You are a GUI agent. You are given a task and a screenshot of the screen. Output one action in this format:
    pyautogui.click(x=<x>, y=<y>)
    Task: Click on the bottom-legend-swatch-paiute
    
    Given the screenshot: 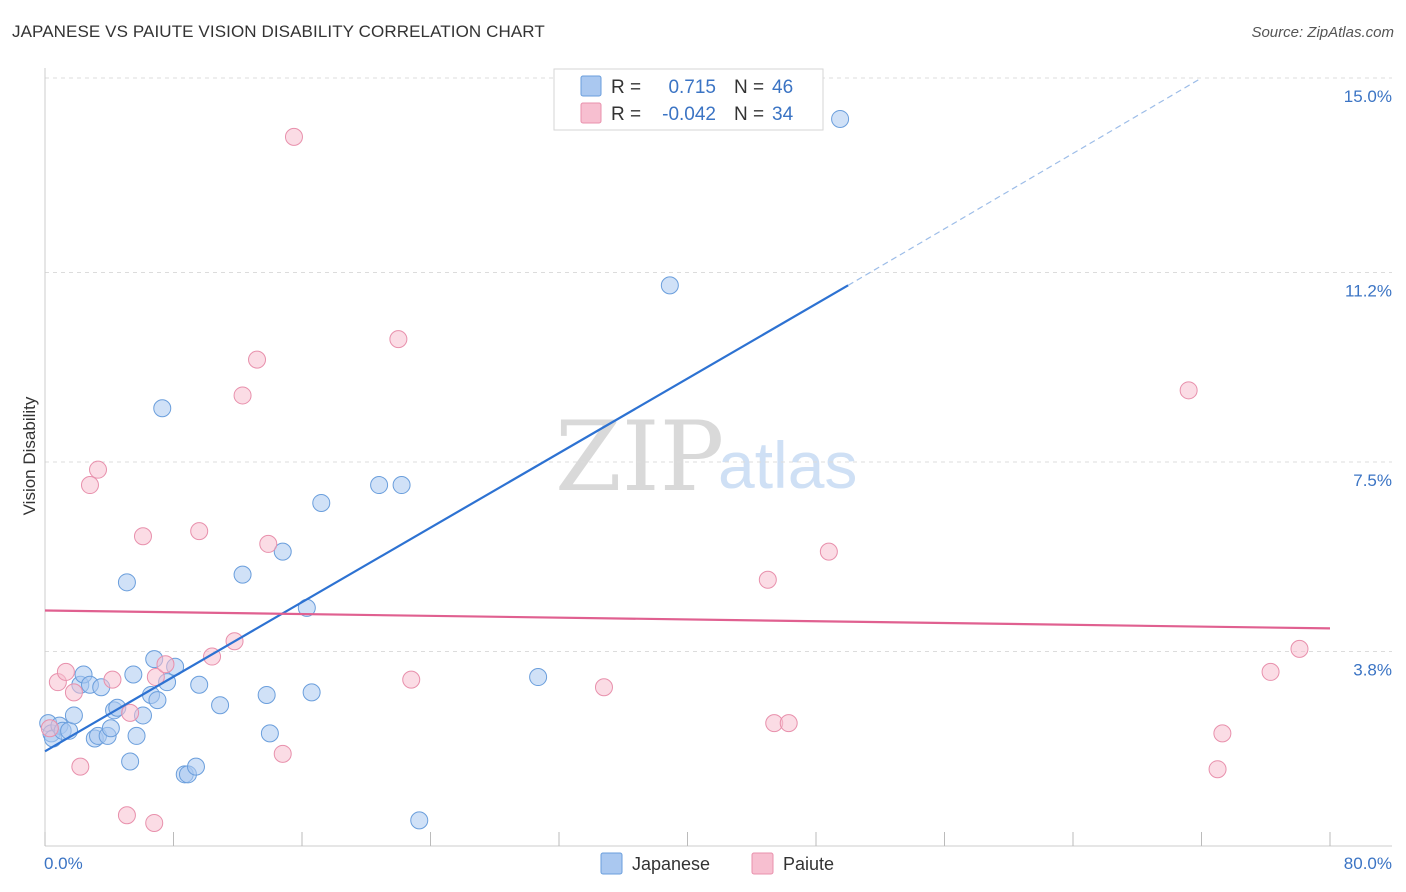 What is the action you would take?
    pyautogui.click(x=762, y=863)
    